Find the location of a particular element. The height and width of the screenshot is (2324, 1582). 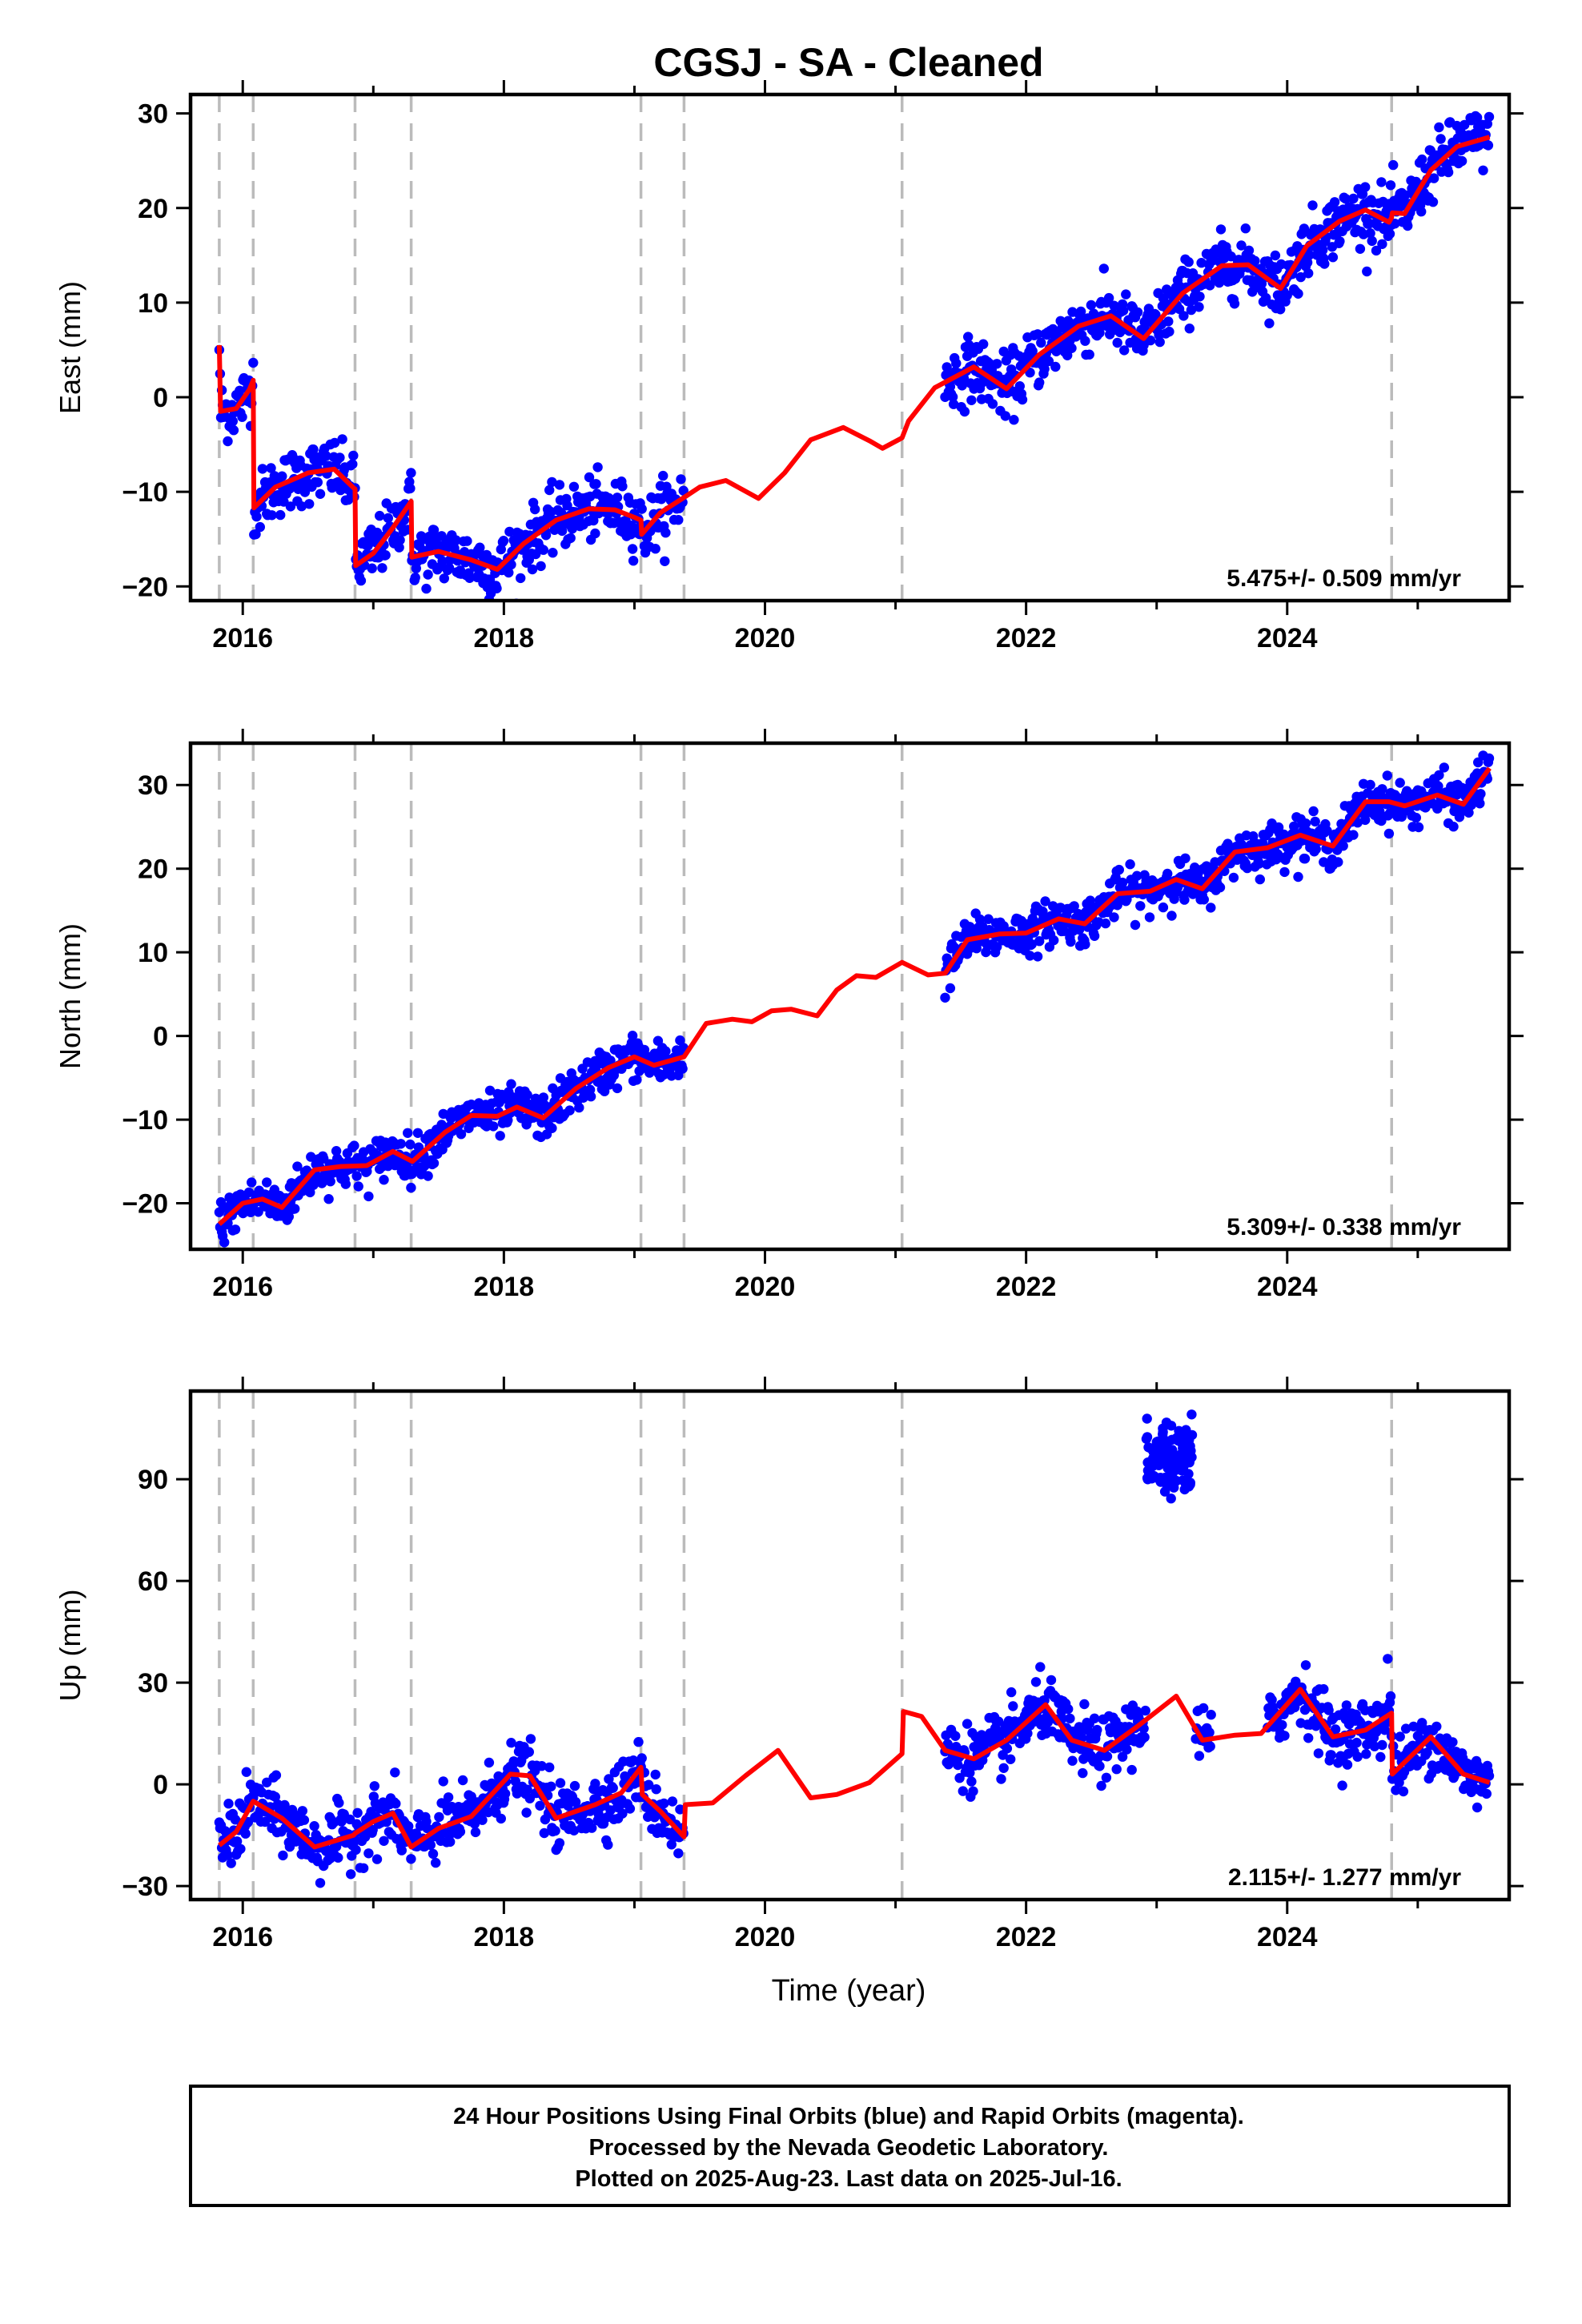

east-xtick-label-2: 2020 is located at coordinates (766, 638).